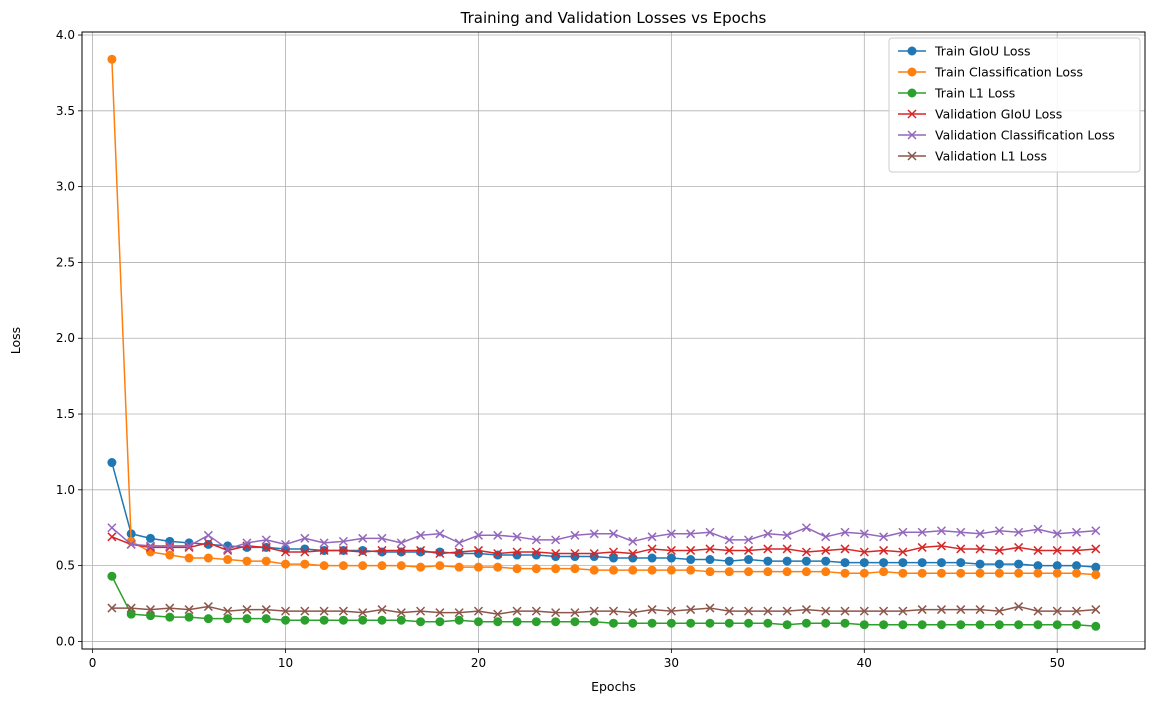 The image size is (1156, 701). What do you see at coordinates (912, 93) in the screenshot?
I see `legend-marker` at bounding box center [912, 93].